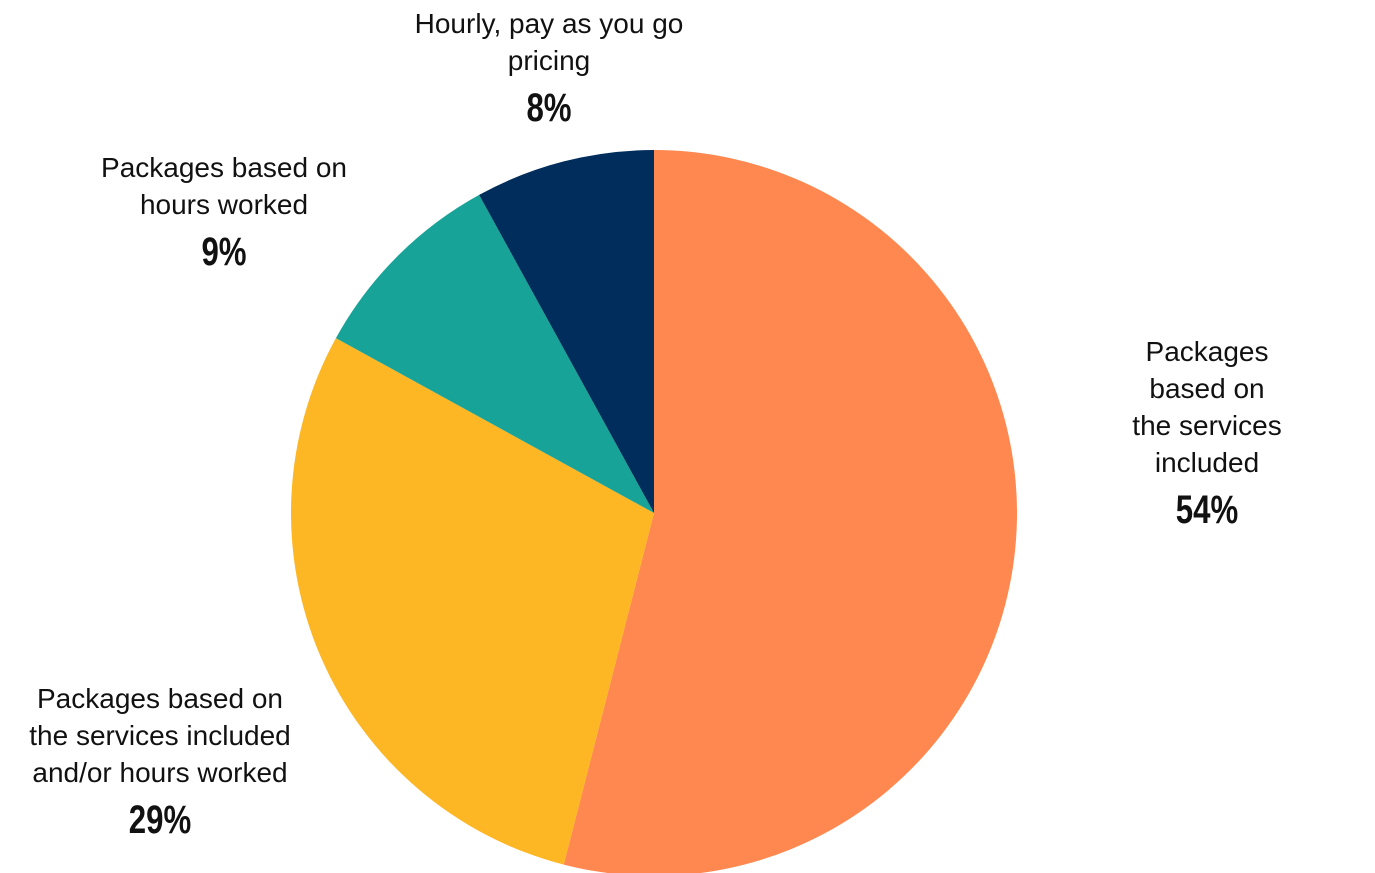 The height and width of the screenshot is (873, 1375). I want to click on slice-label-text: Hourly, pay as you go pricing, so click(549, 42).